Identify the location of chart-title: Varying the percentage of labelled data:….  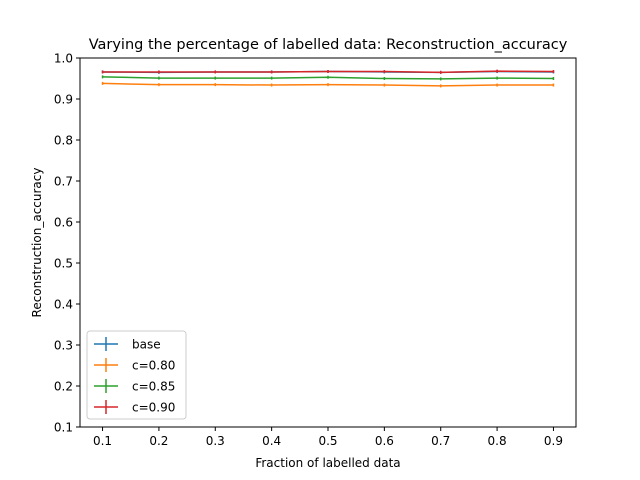
(328, 45).